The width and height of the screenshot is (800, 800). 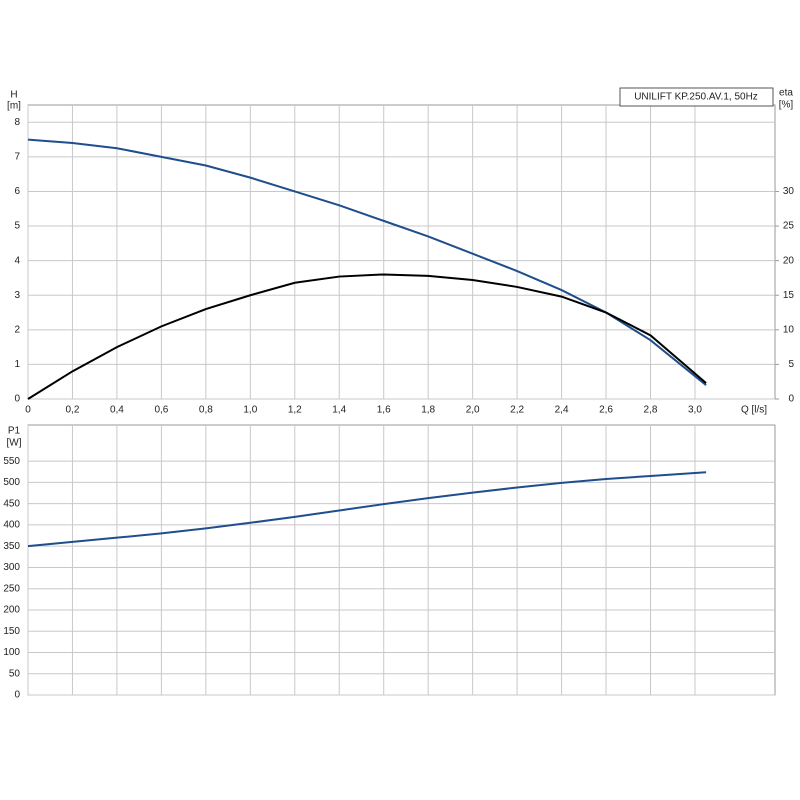 I want to click on y-tick-label: 500, so click(x=11, y=482).